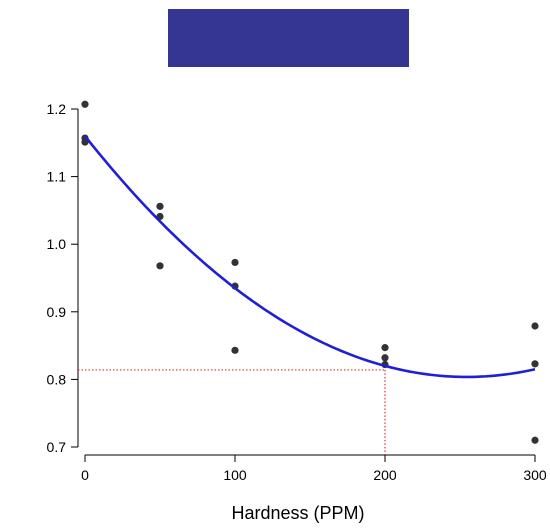 This screenshot has height=529, width=550. Describe the element at coordinates (57, 447) in the screenshot. I see `y-tick-label: 0.7` at that location.